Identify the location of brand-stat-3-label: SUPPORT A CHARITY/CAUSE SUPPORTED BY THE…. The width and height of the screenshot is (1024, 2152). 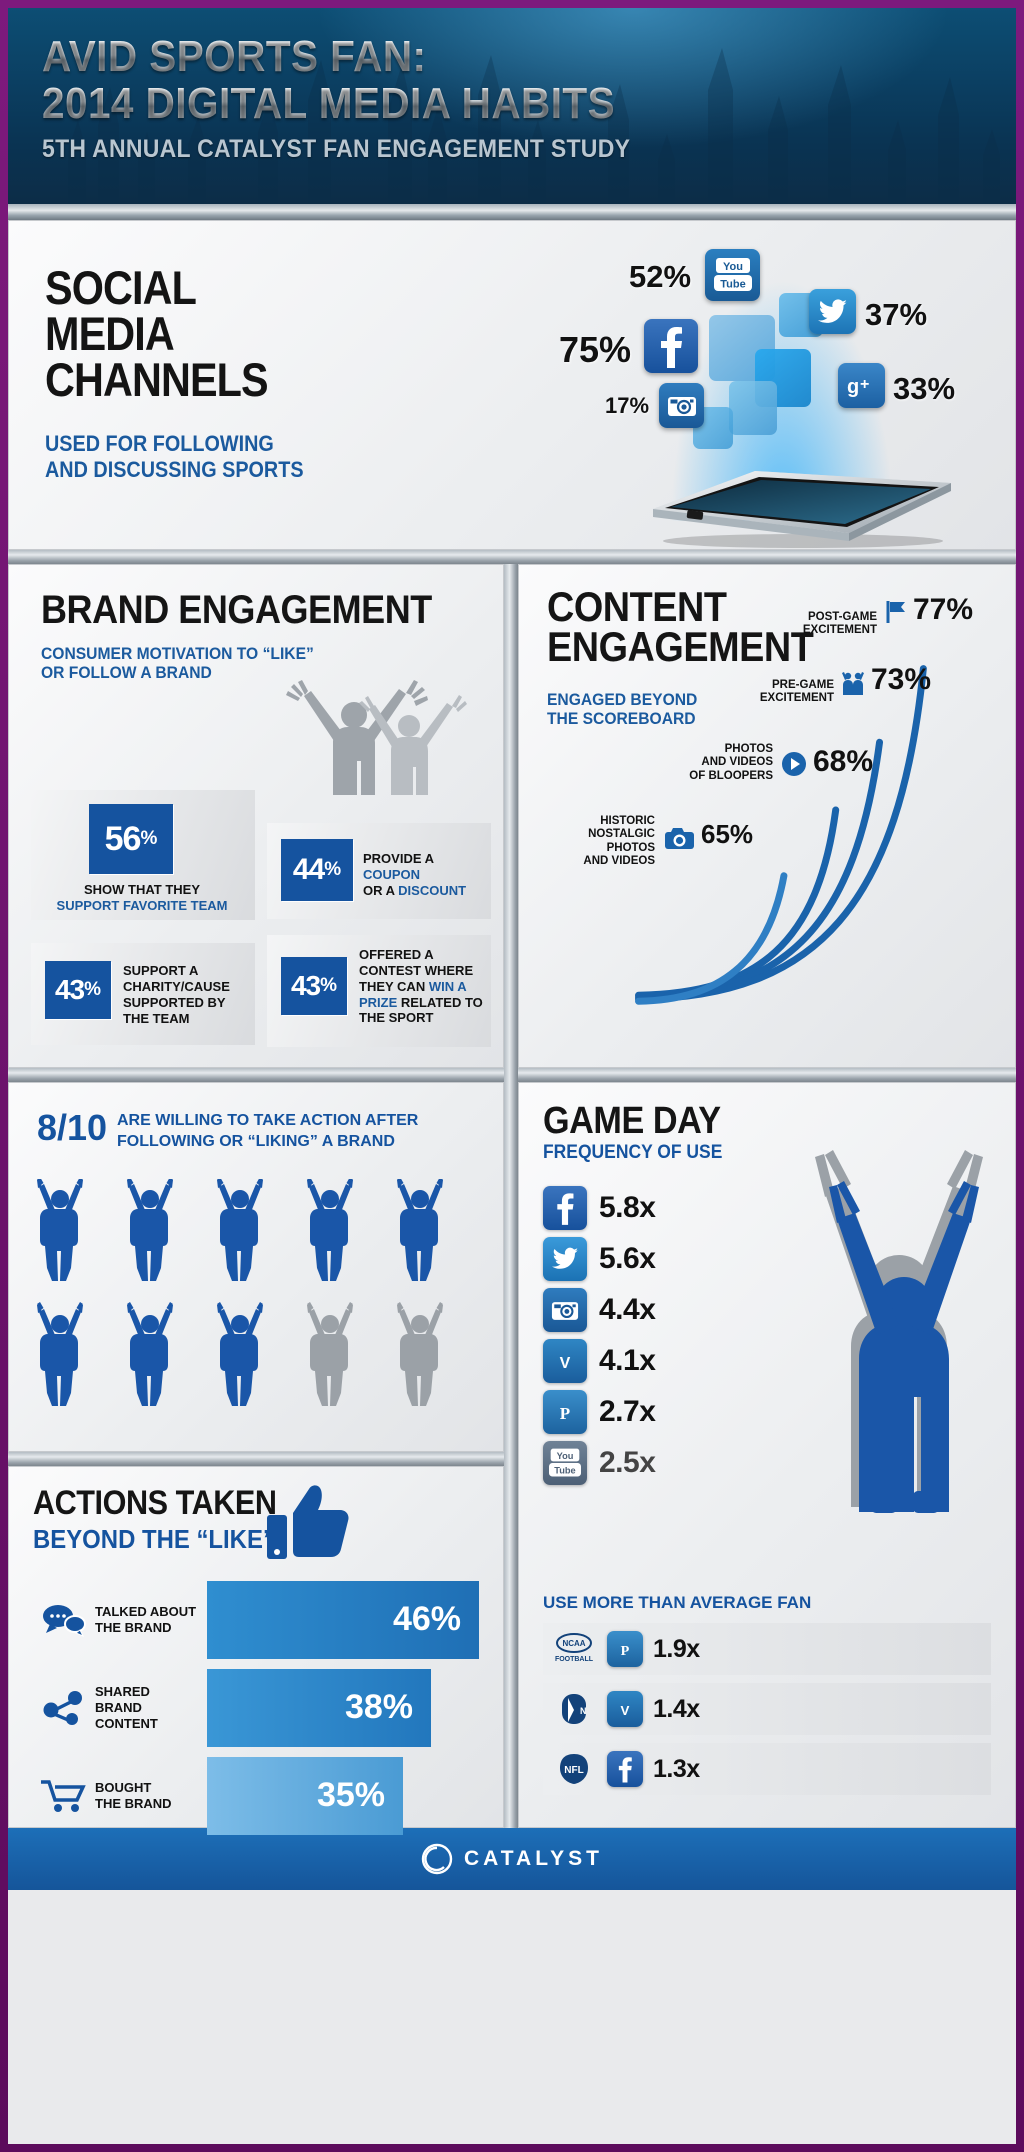
(185, 994).